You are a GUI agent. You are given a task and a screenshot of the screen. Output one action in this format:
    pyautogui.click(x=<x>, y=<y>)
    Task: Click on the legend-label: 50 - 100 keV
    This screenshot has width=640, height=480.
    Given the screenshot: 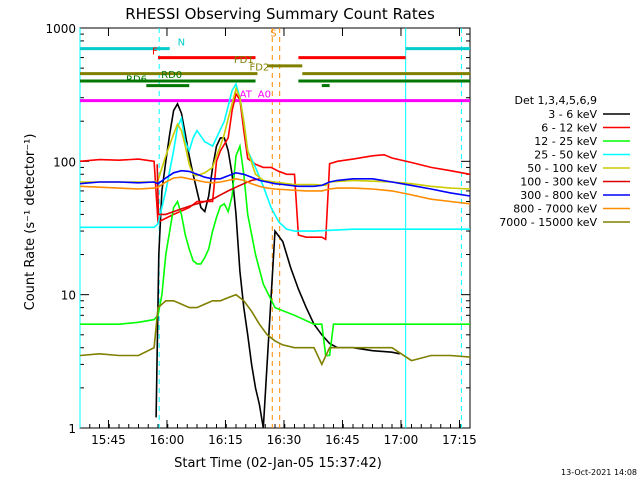 What is the action you would take?
    pyautogui.click(x=562, y=168)
    